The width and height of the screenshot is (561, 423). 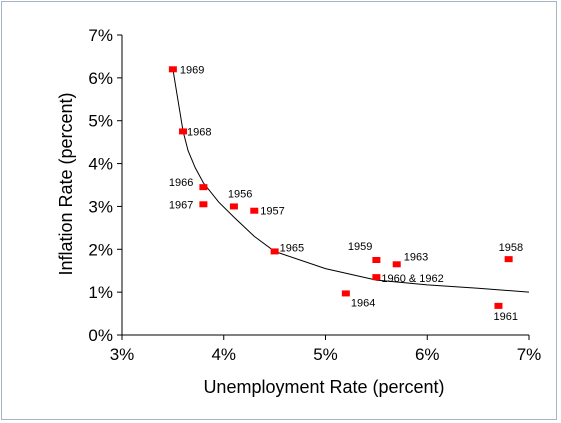 What do you see at coordinates (100, 121) in the screenshot?
I see `y-tick-label: 5%` at bounding box center [100, 121].